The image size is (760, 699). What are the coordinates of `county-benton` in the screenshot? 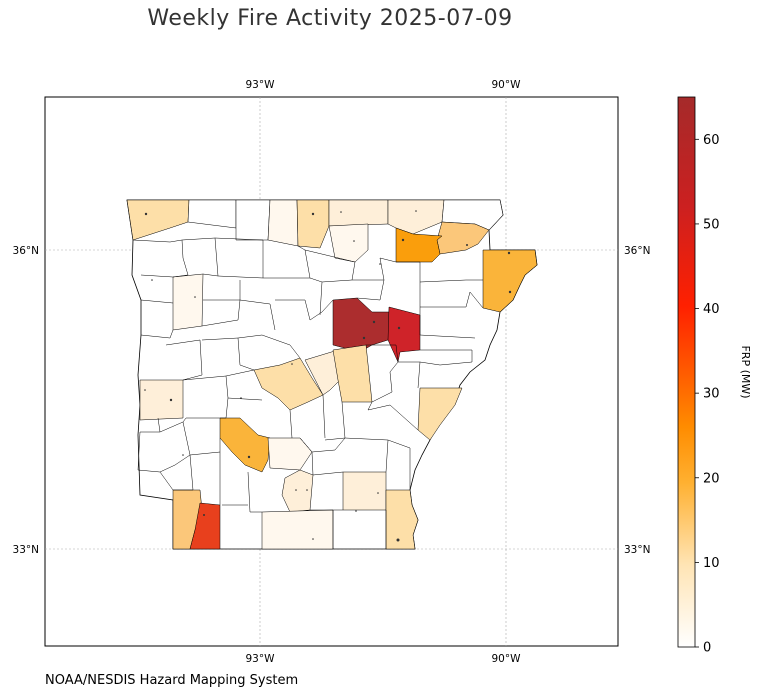 It's located at (158, 220).